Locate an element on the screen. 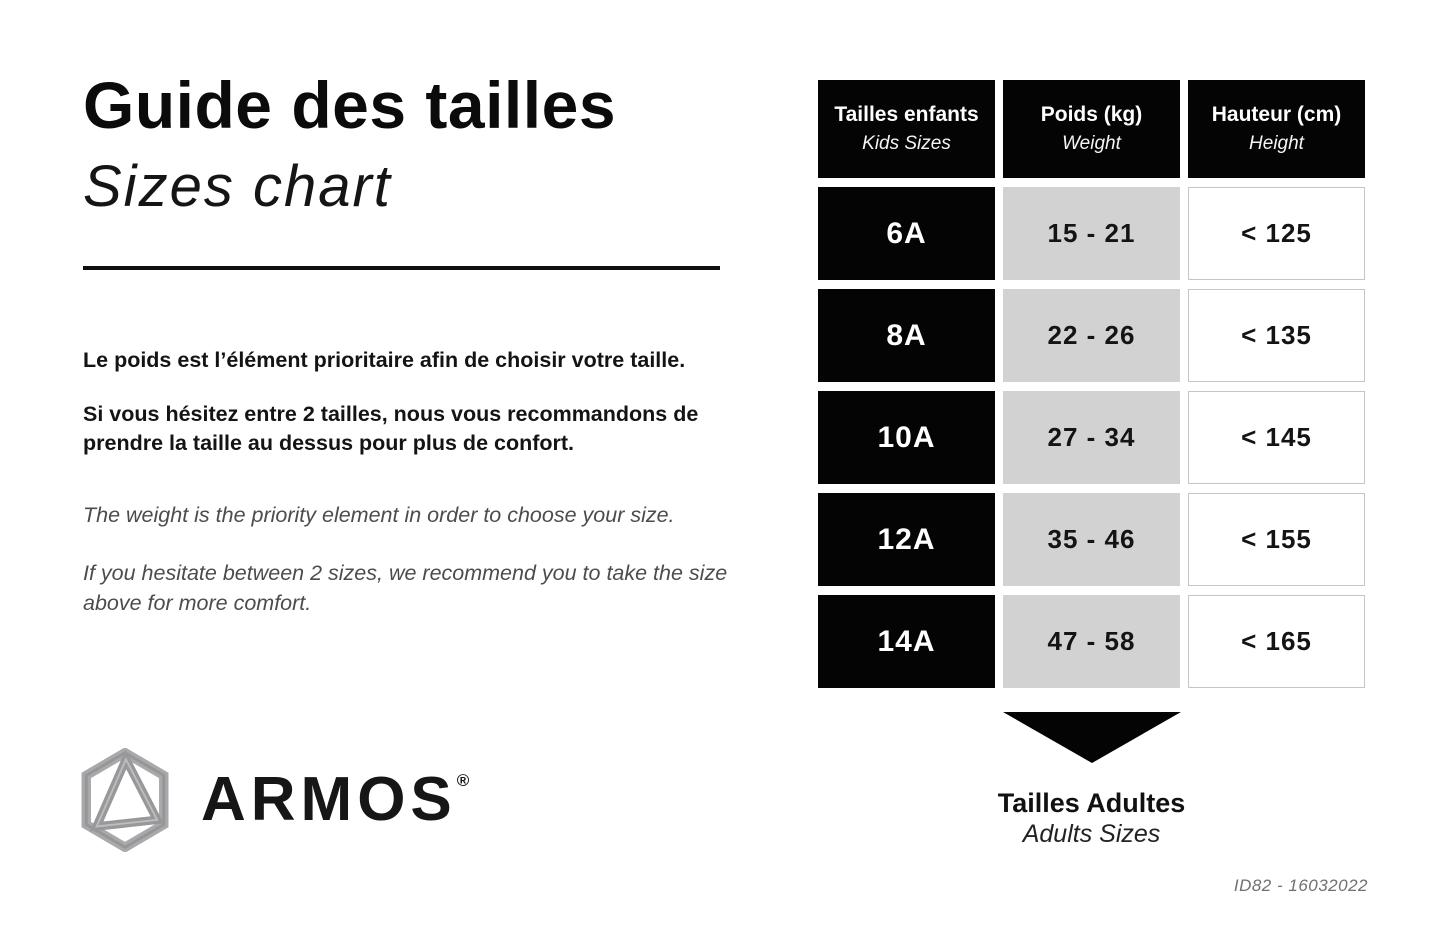  page-title-en: Sizes chart is located at coordinates (237, 186).